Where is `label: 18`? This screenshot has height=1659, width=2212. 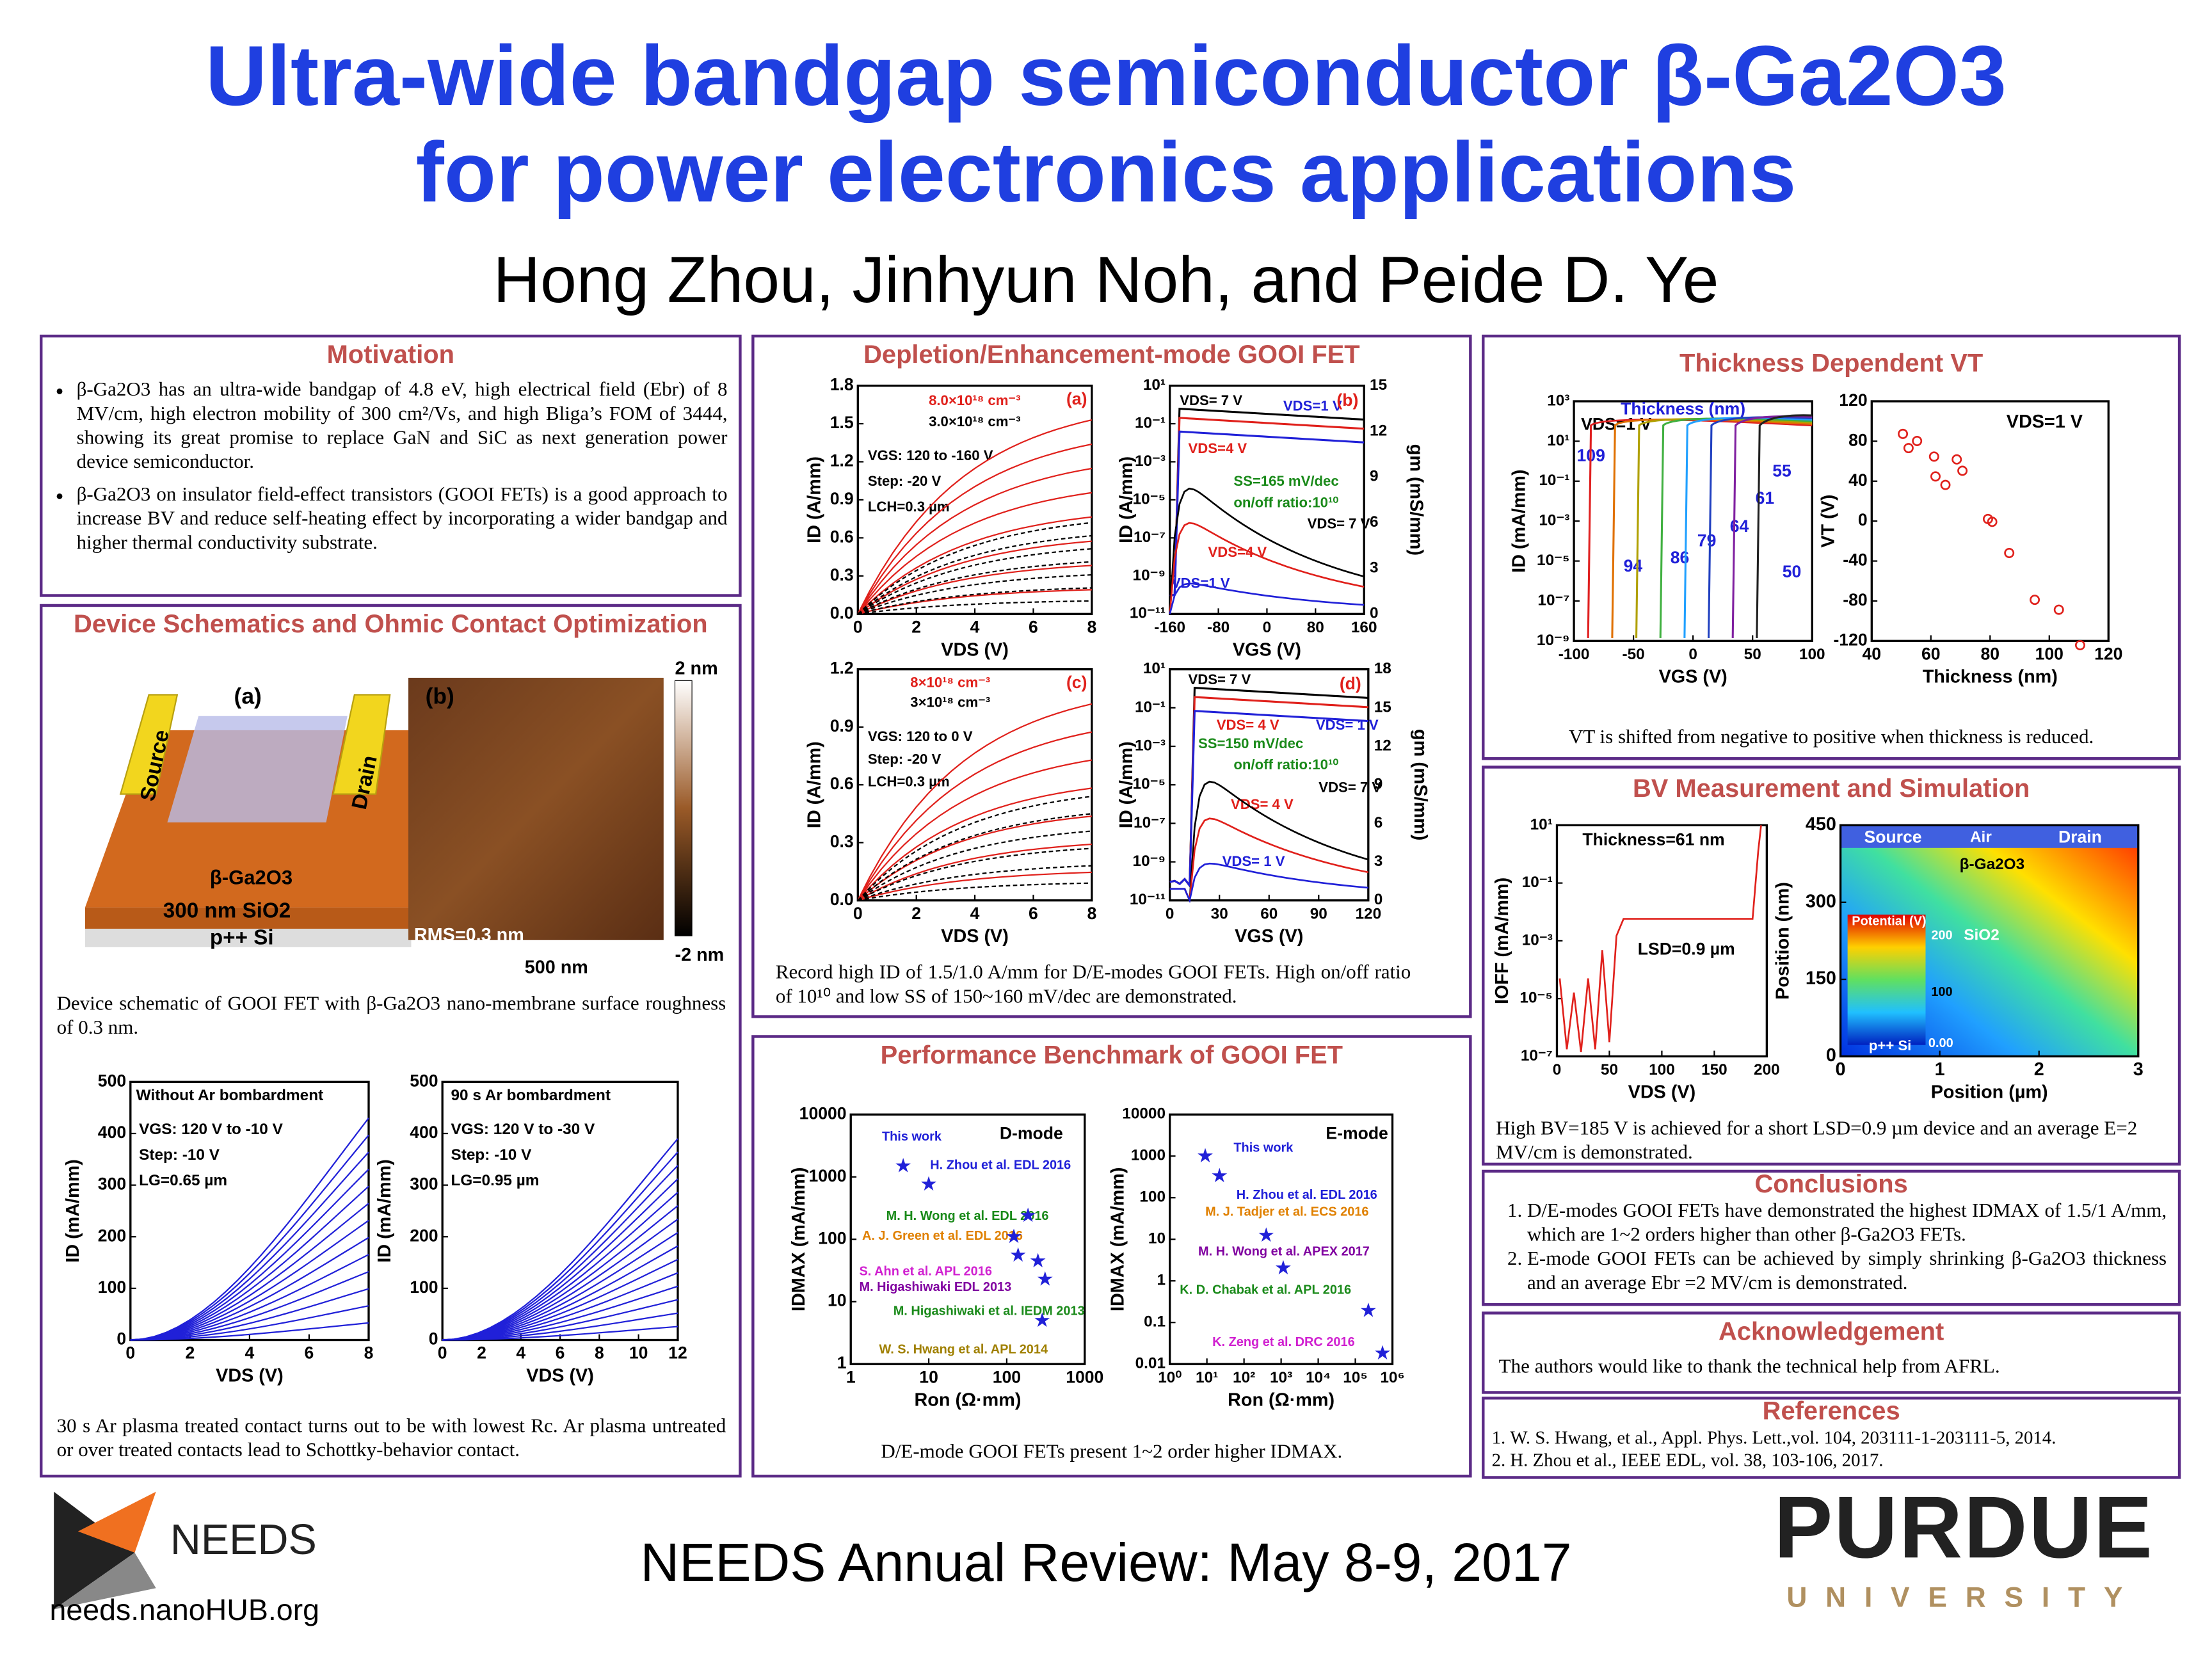 label: 18 is located at coordinates (1382, 668).